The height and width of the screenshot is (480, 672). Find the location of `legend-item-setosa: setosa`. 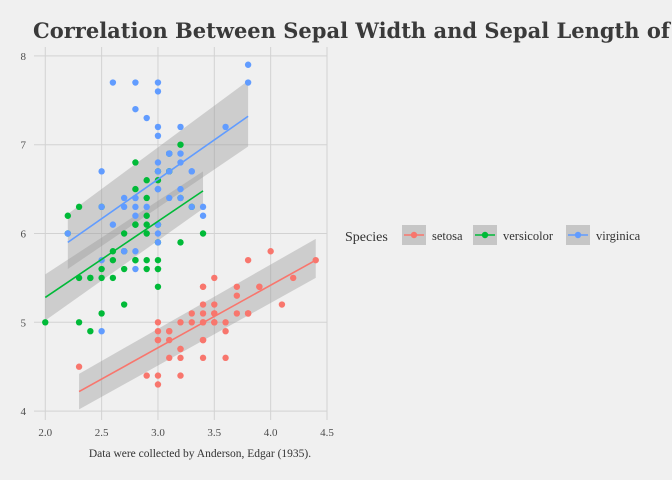

legend-item-setosa: setosa is located at coordinates (432, 235).